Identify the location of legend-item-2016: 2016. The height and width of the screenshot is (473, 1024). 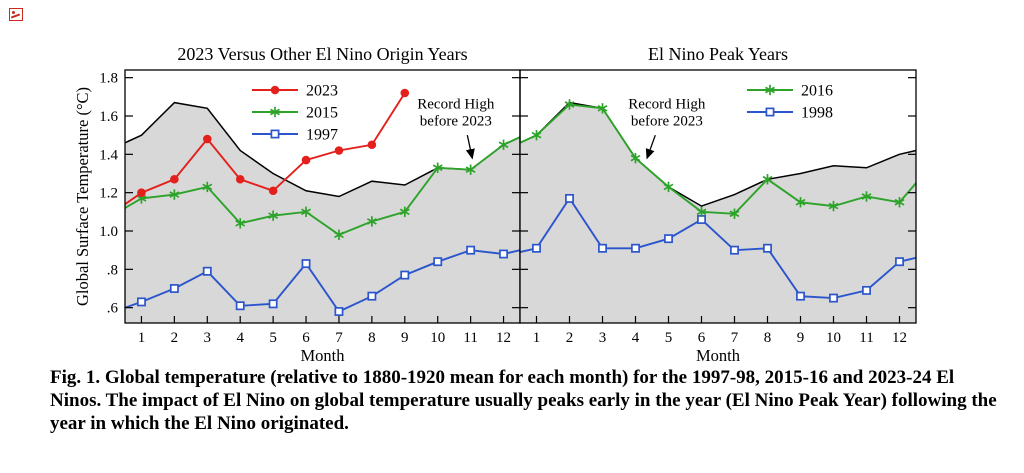
(790, 91).